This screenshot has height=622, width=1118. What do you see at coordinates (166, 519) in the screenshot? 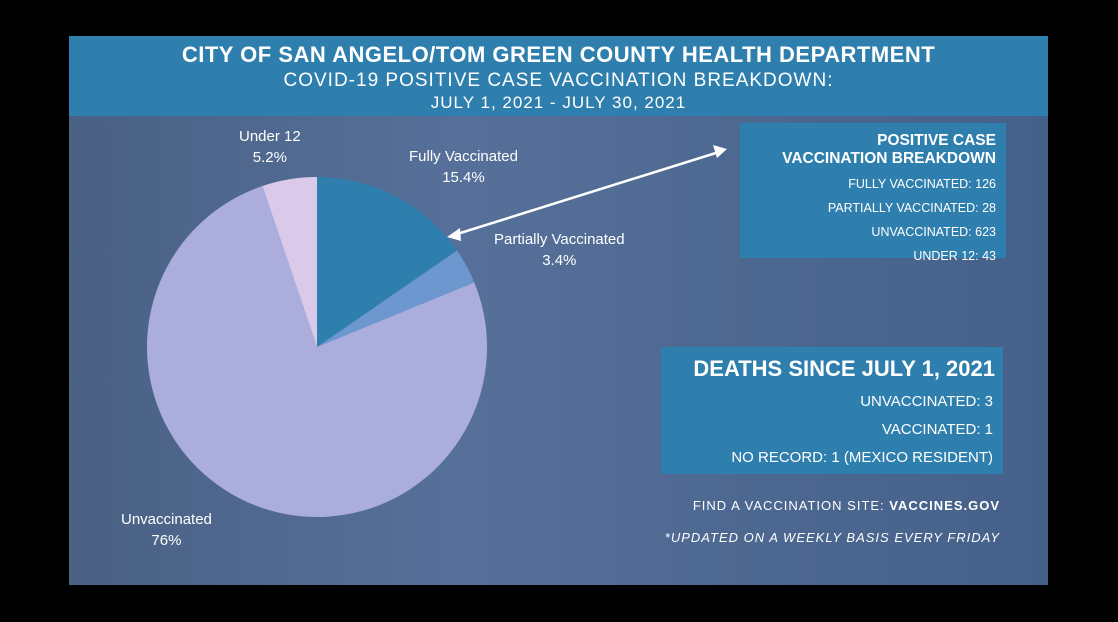
I see `slice-label: Unvaccinated` at bounding box center [166, 519].